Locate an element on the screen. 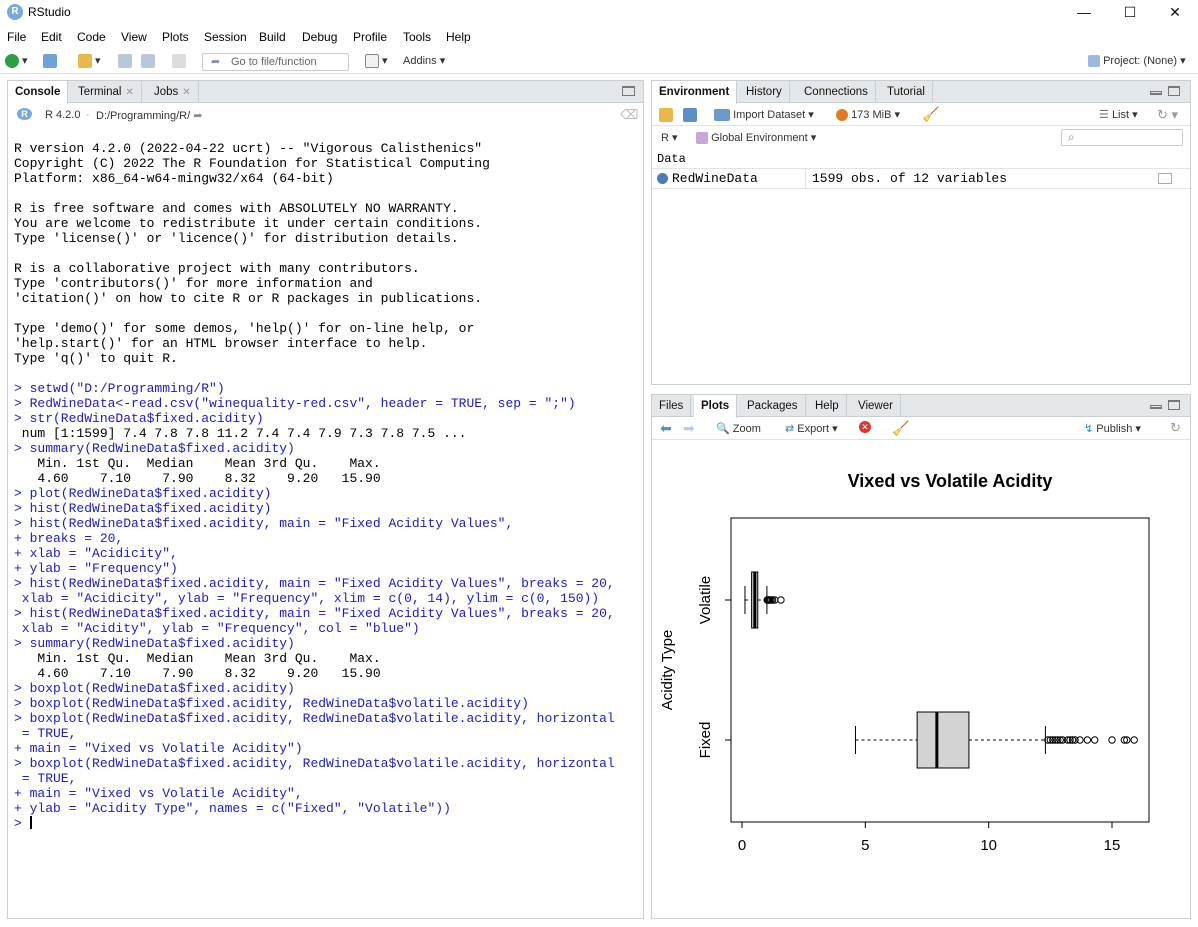  tab-help: Help is located at coordinates (827, 406).